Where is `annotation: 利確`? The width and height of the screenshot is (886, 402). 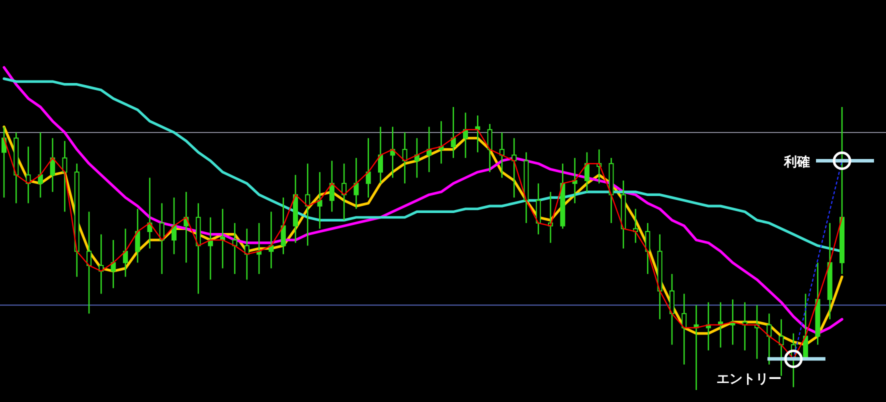
annotation: 利確 is located at coordinates (796, 162).